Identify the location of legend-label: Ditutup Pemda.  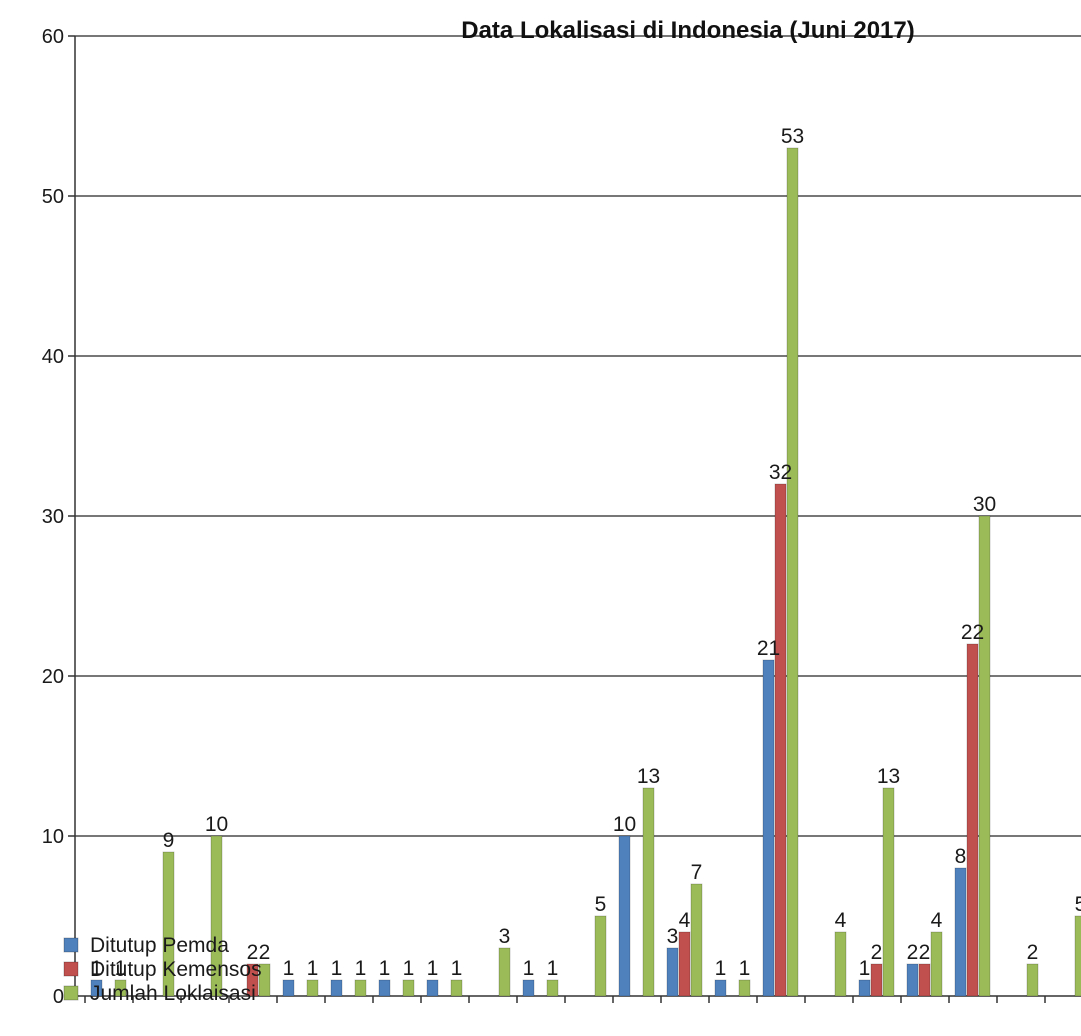
(159, 945).